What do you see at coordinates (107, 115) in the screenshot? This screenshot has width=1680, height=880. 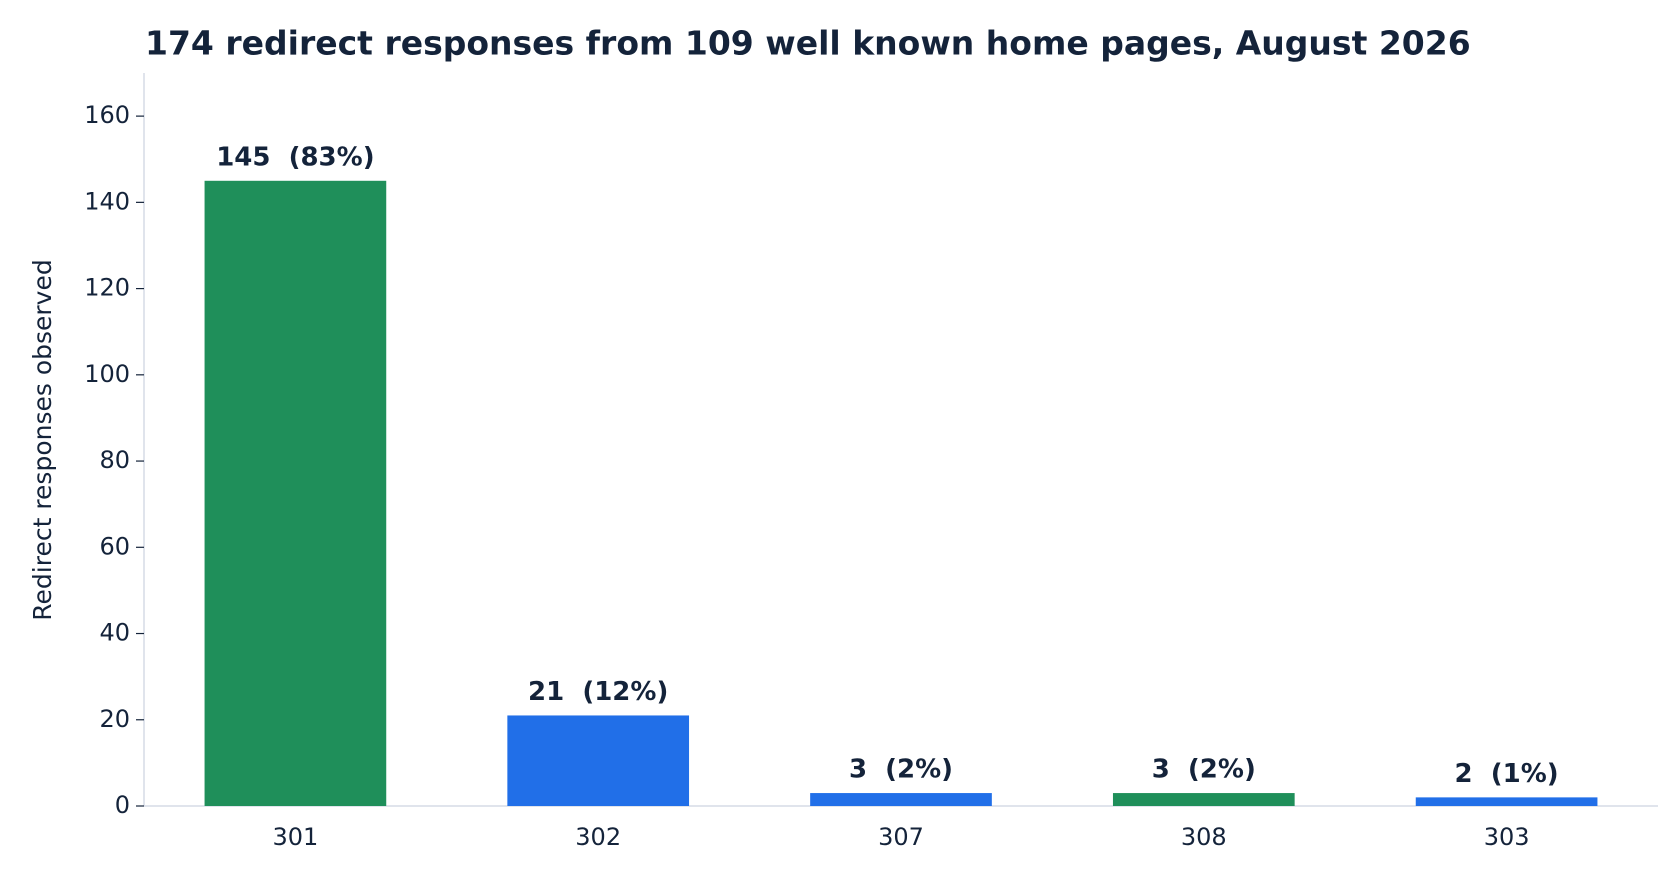 I see `y-tick-label: 160` at bounding box center [107, 115].